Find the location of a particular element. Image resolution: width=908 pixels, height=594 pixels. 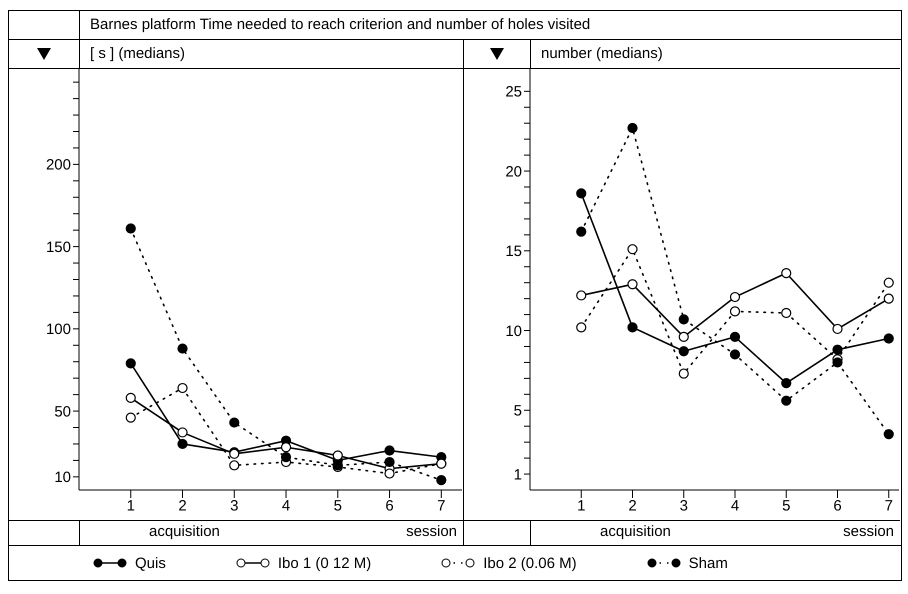

y-tick-label: 15 is located at coordinates (513, 251).